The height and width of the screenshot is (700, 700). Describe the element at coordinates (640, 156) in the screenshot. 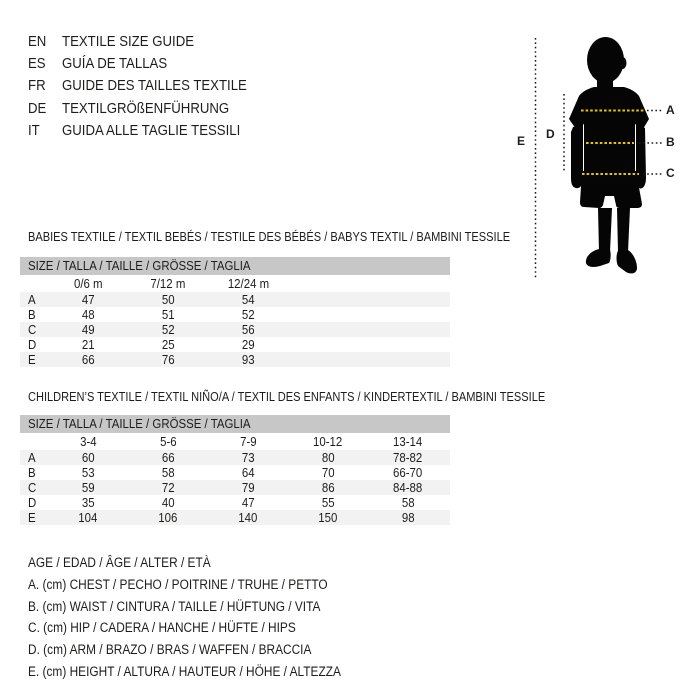

I see `silhouette-right-arm` at that location.